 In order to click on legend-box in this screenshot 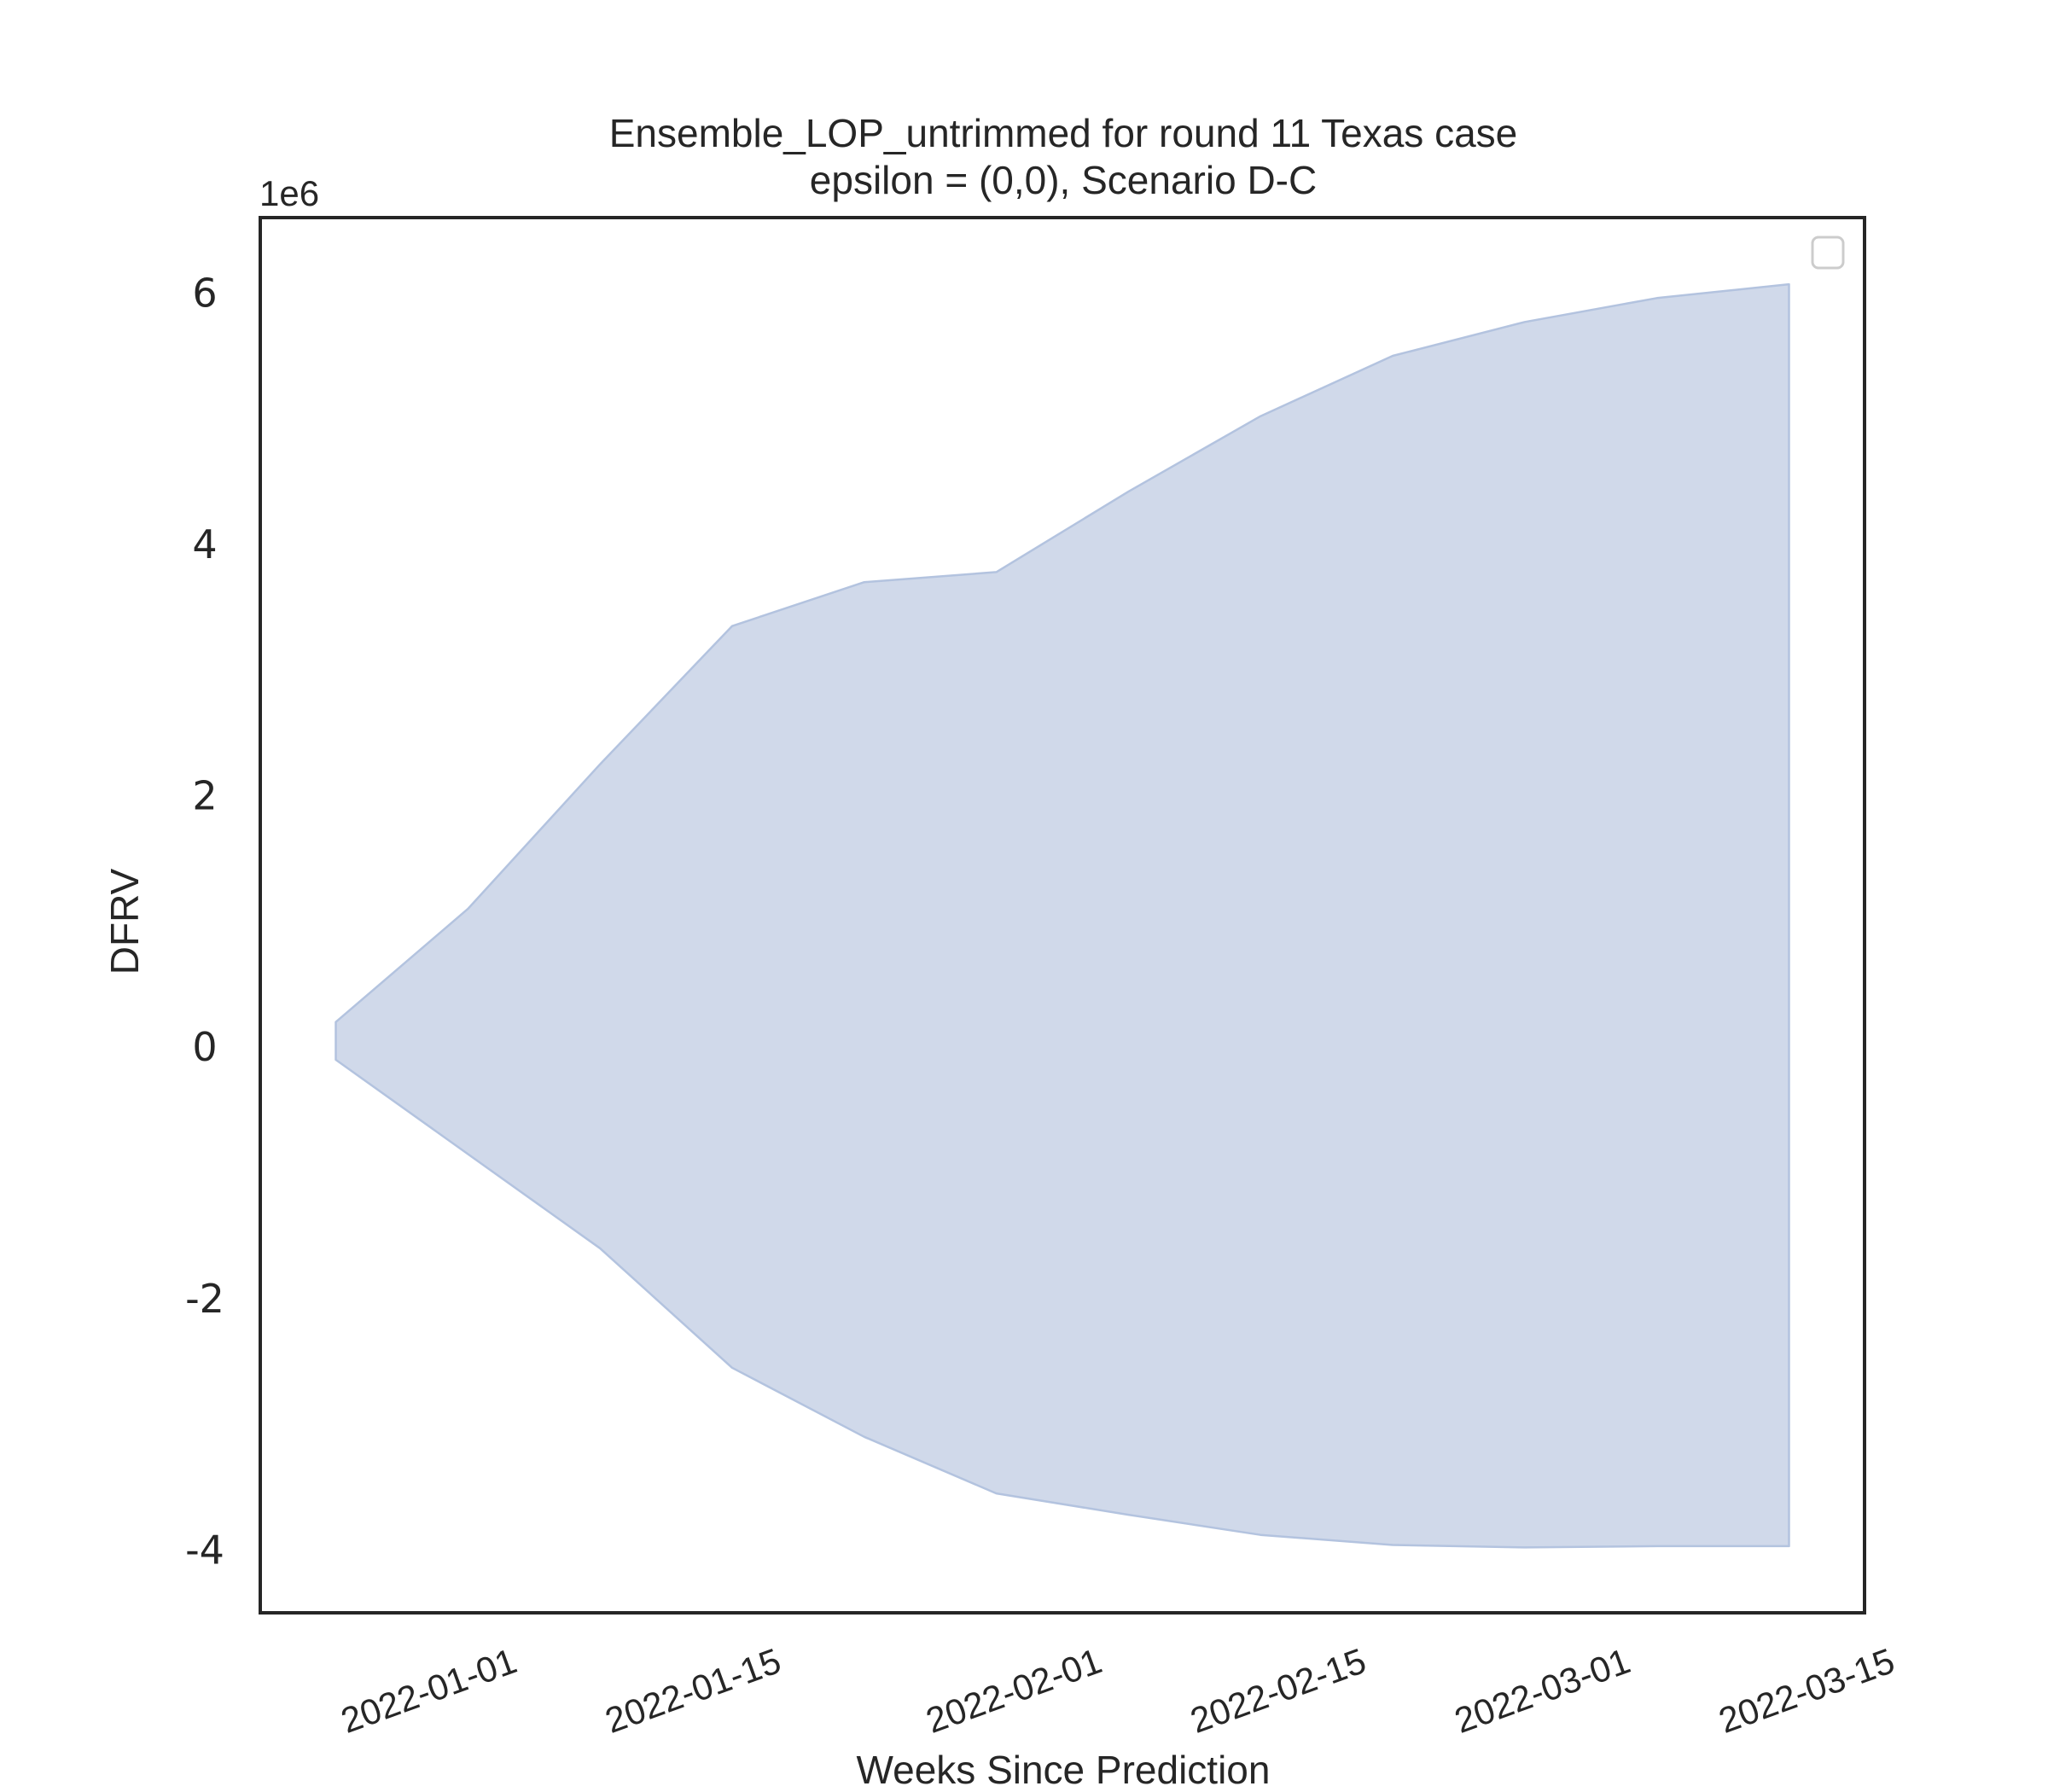, I will do `click(1828, 253)`.